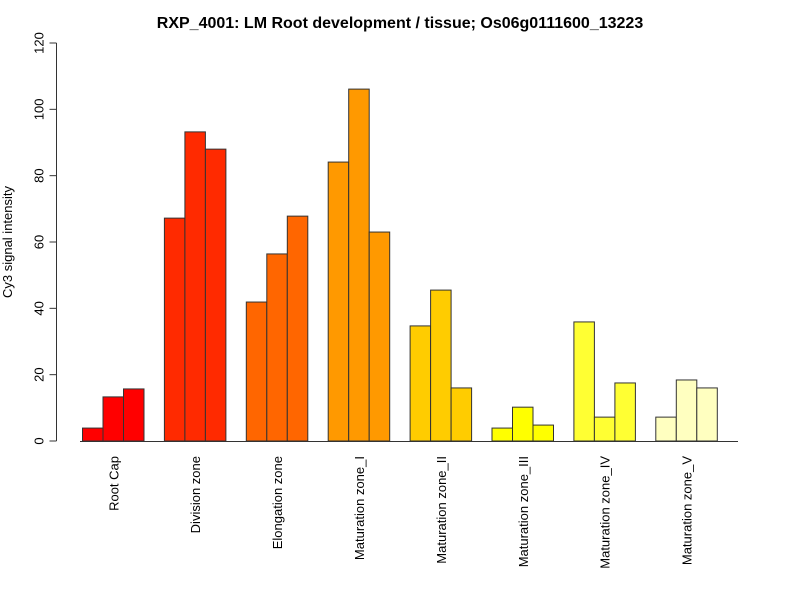 The height and width of the screenshot is (600, 800). What do you see at coordinates (39, 308) in the screenshot?
I see `y-tick-label: 40` at bounding box center [39, 308].